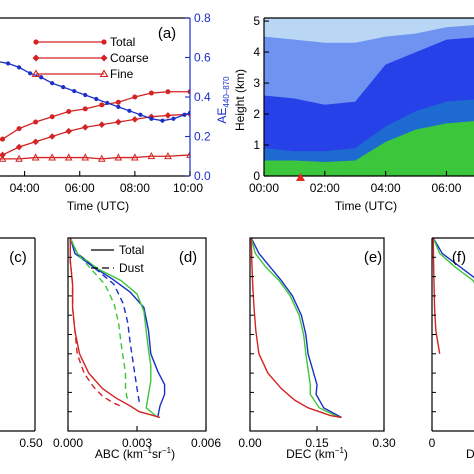 The image size is (474, 474). I want to click on d-profile-dust-red, so click(96, 323).